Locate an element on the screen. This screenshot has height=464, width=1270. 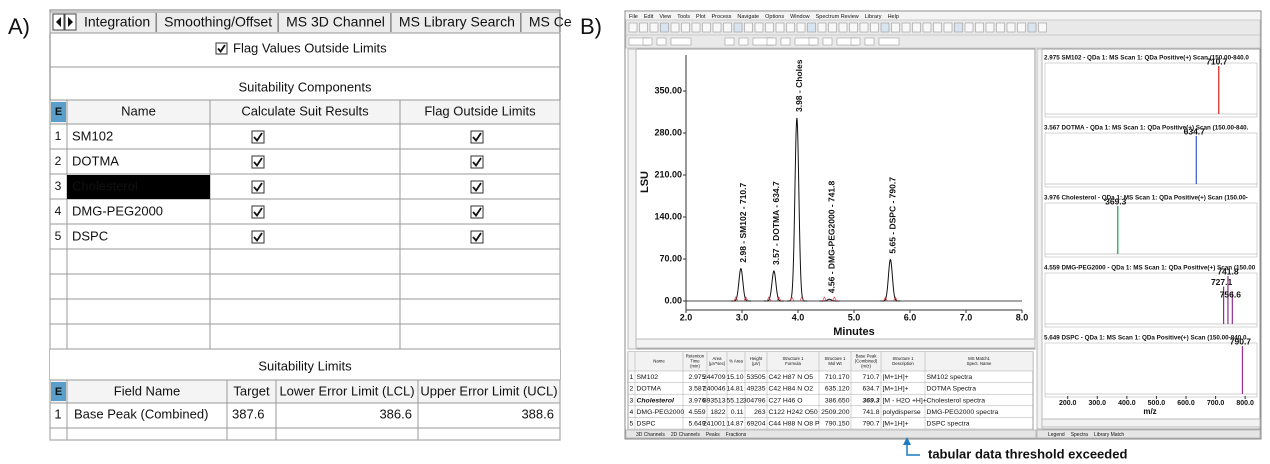
bottom-tab: Peaks is located at coordinates (713, 435).